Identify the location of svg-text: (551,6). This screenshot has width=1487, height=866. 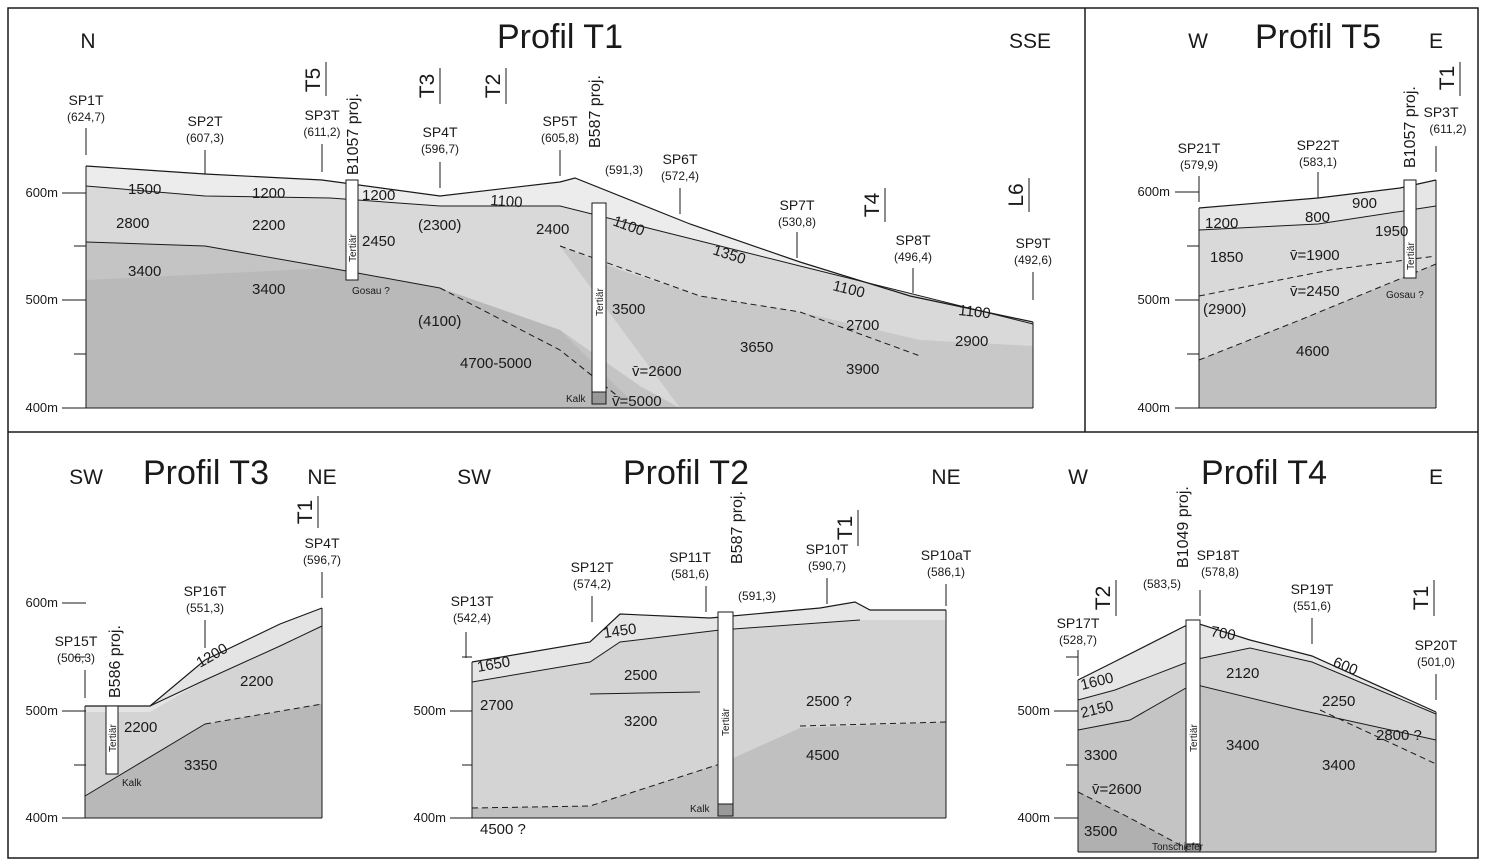
(1312, 606).